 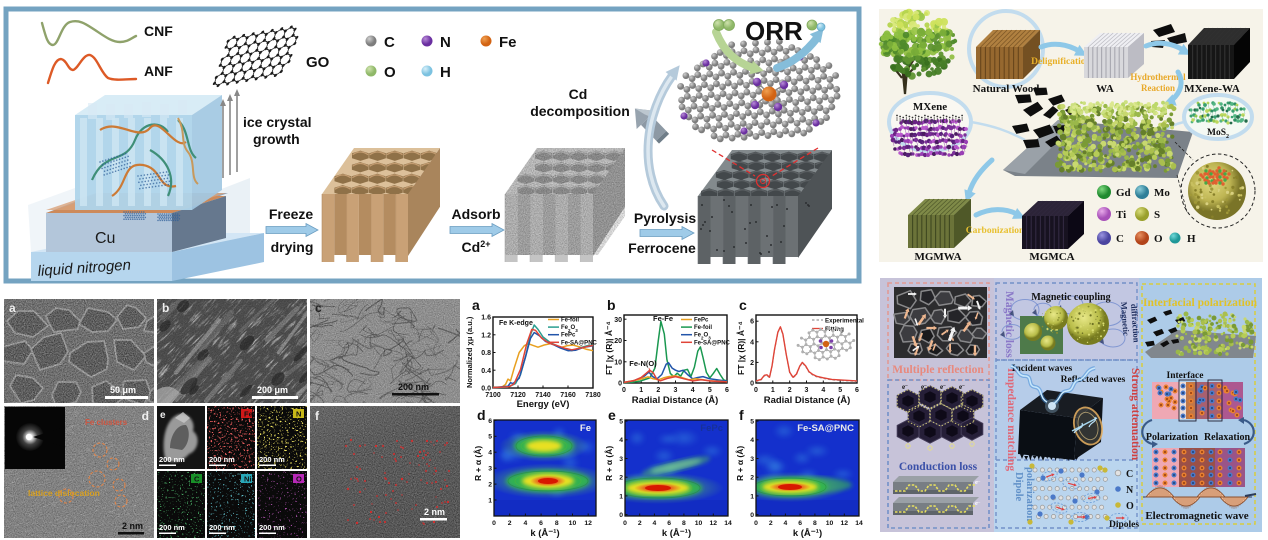 I want to click on svg-text: Pyrolysis, so click(x=665, y=218).